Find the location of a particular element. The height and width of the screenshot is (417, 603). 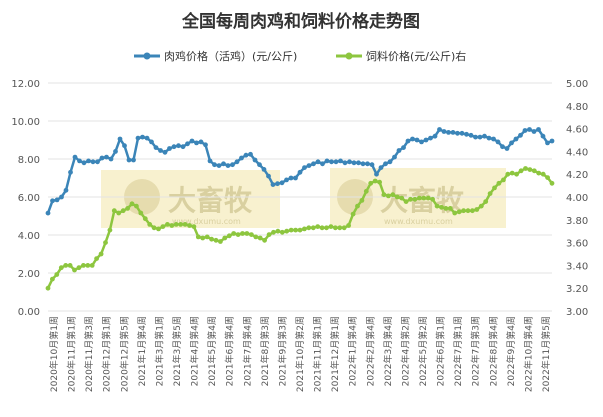

right-tick-label: 3.20 is located at coordinates (577, 289).